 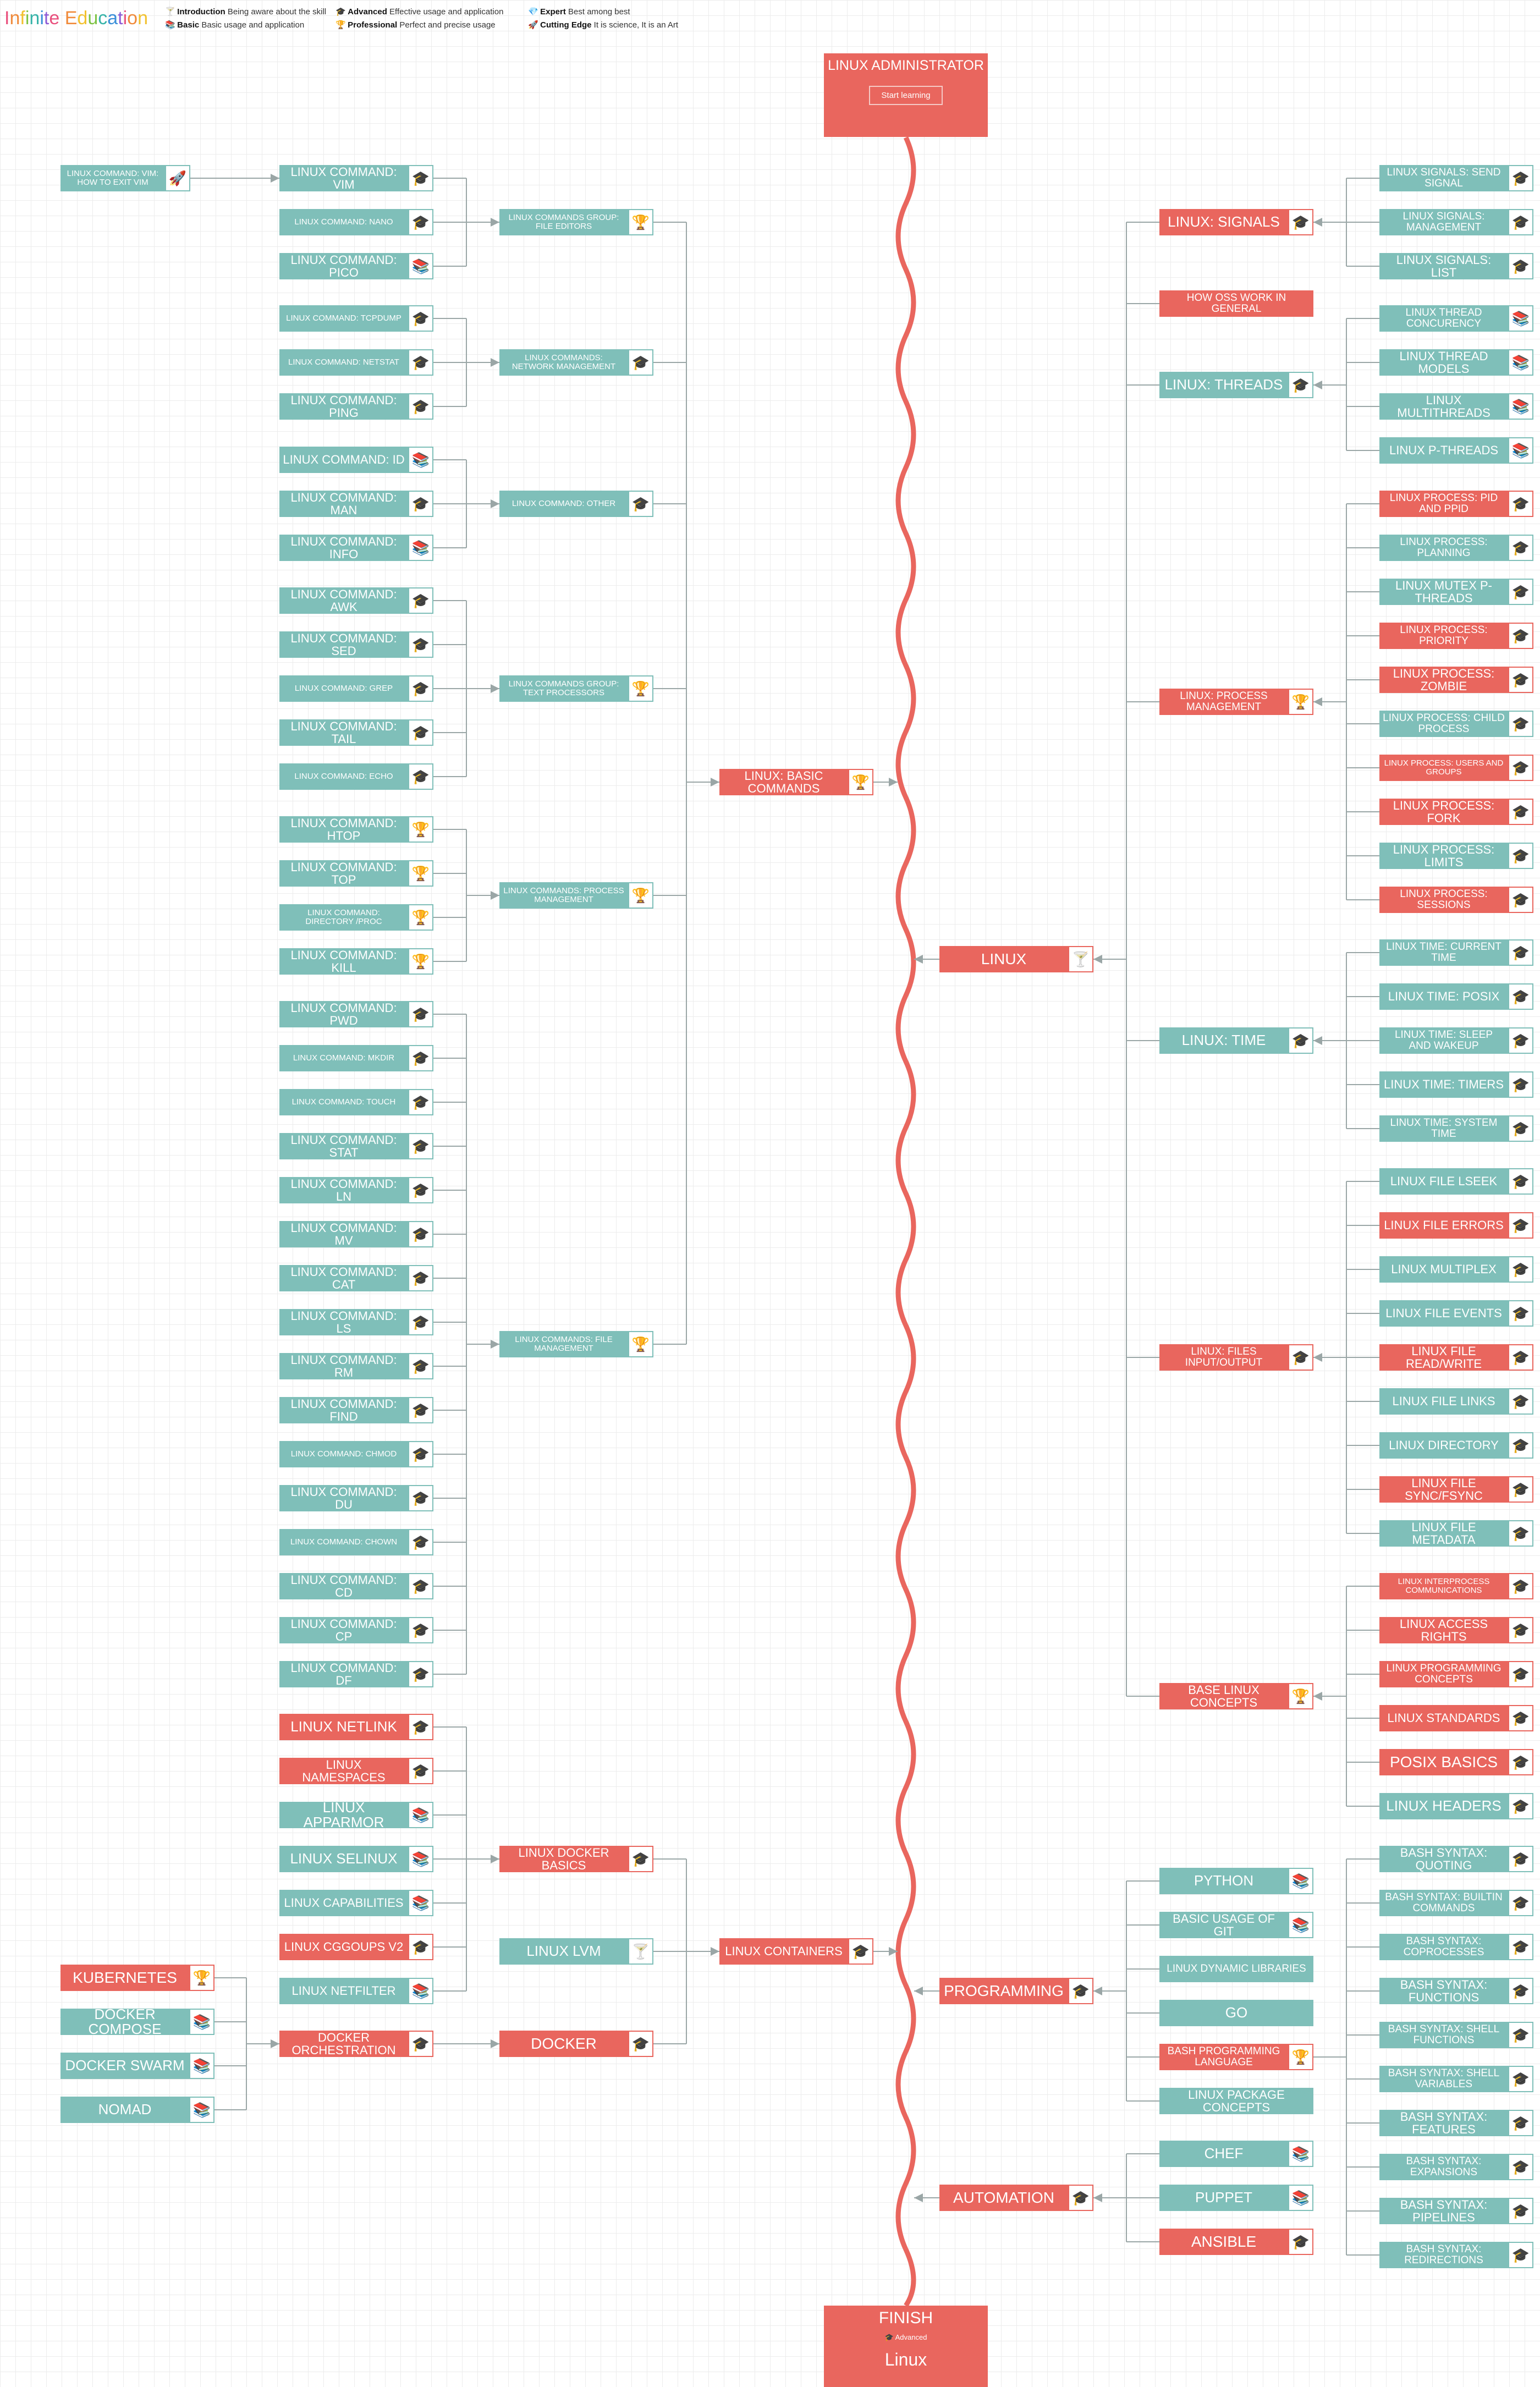 What do you see at coordinates (1236, 303) in the screenshot?
I see `node-oss: HOW OSS WORK IN GENERAL` at bounding box center [1236, 303].